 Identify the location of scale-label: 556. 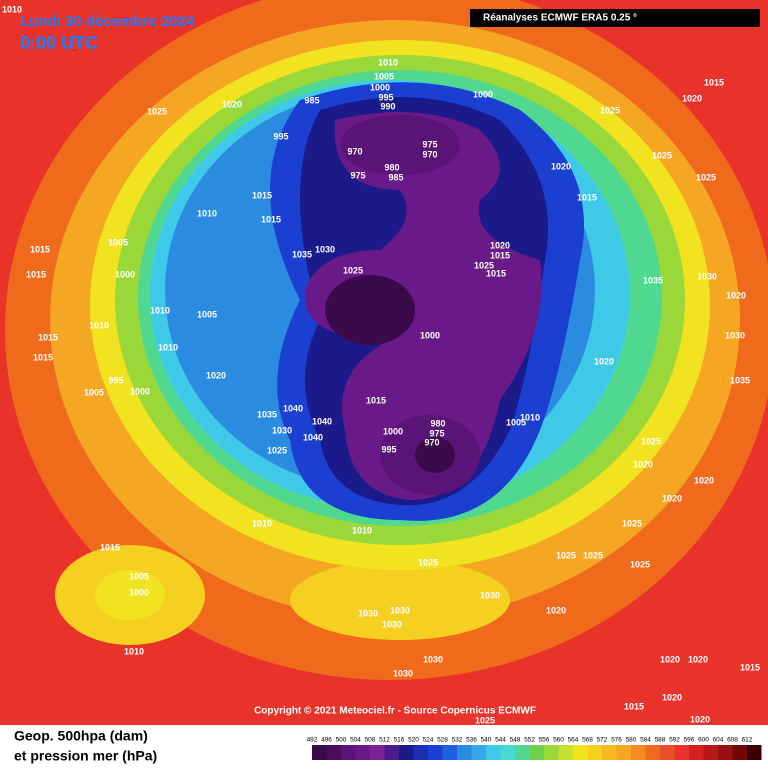
(544, 740).